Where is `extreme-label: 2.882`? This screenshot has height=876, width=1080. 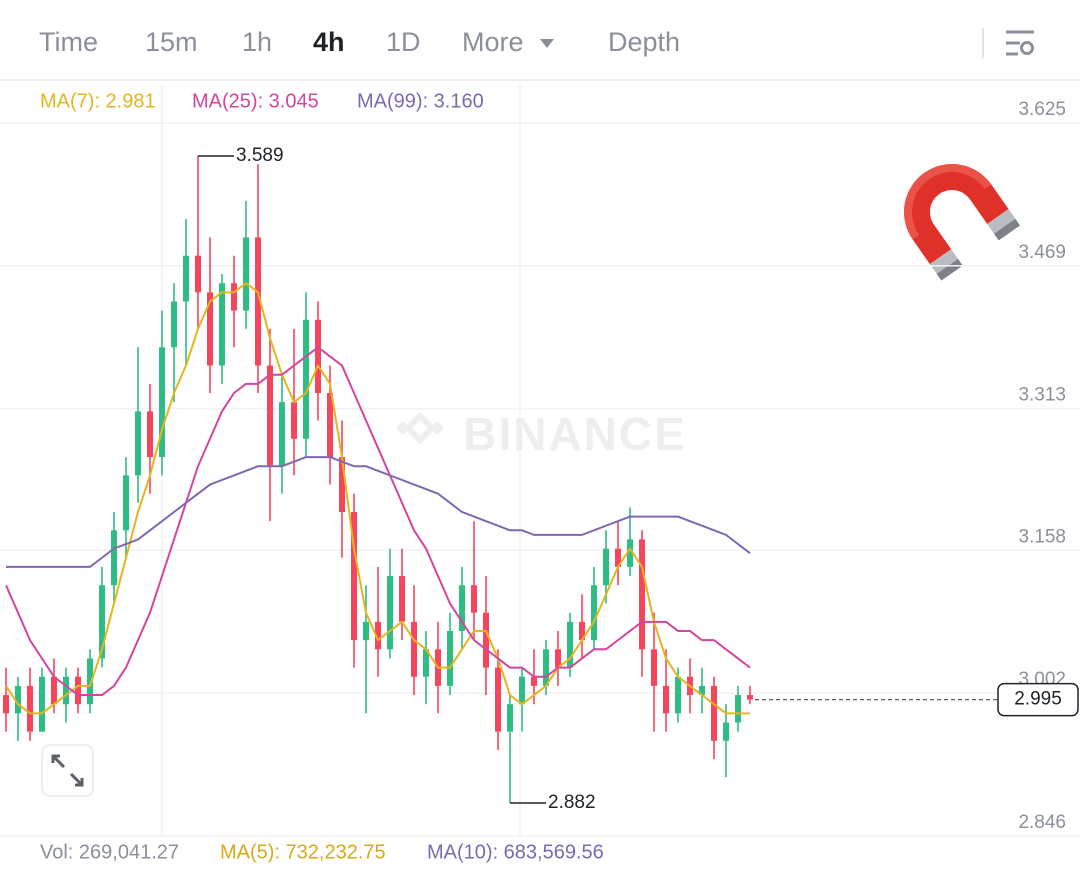
extreme-label: 2.882 is located at coordinates (572, 802).